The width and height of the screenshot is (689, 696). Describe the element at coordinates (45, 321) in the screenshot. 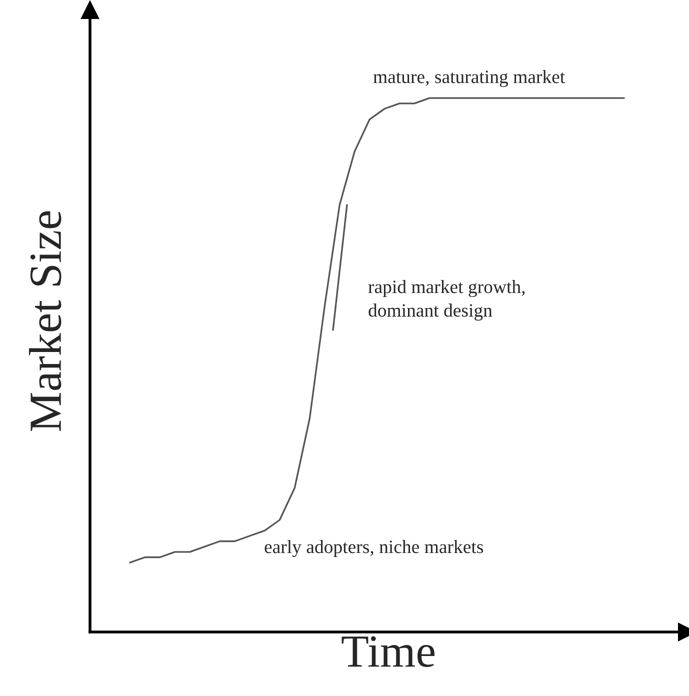

I see `y-axis-title: Market Size` at that location.